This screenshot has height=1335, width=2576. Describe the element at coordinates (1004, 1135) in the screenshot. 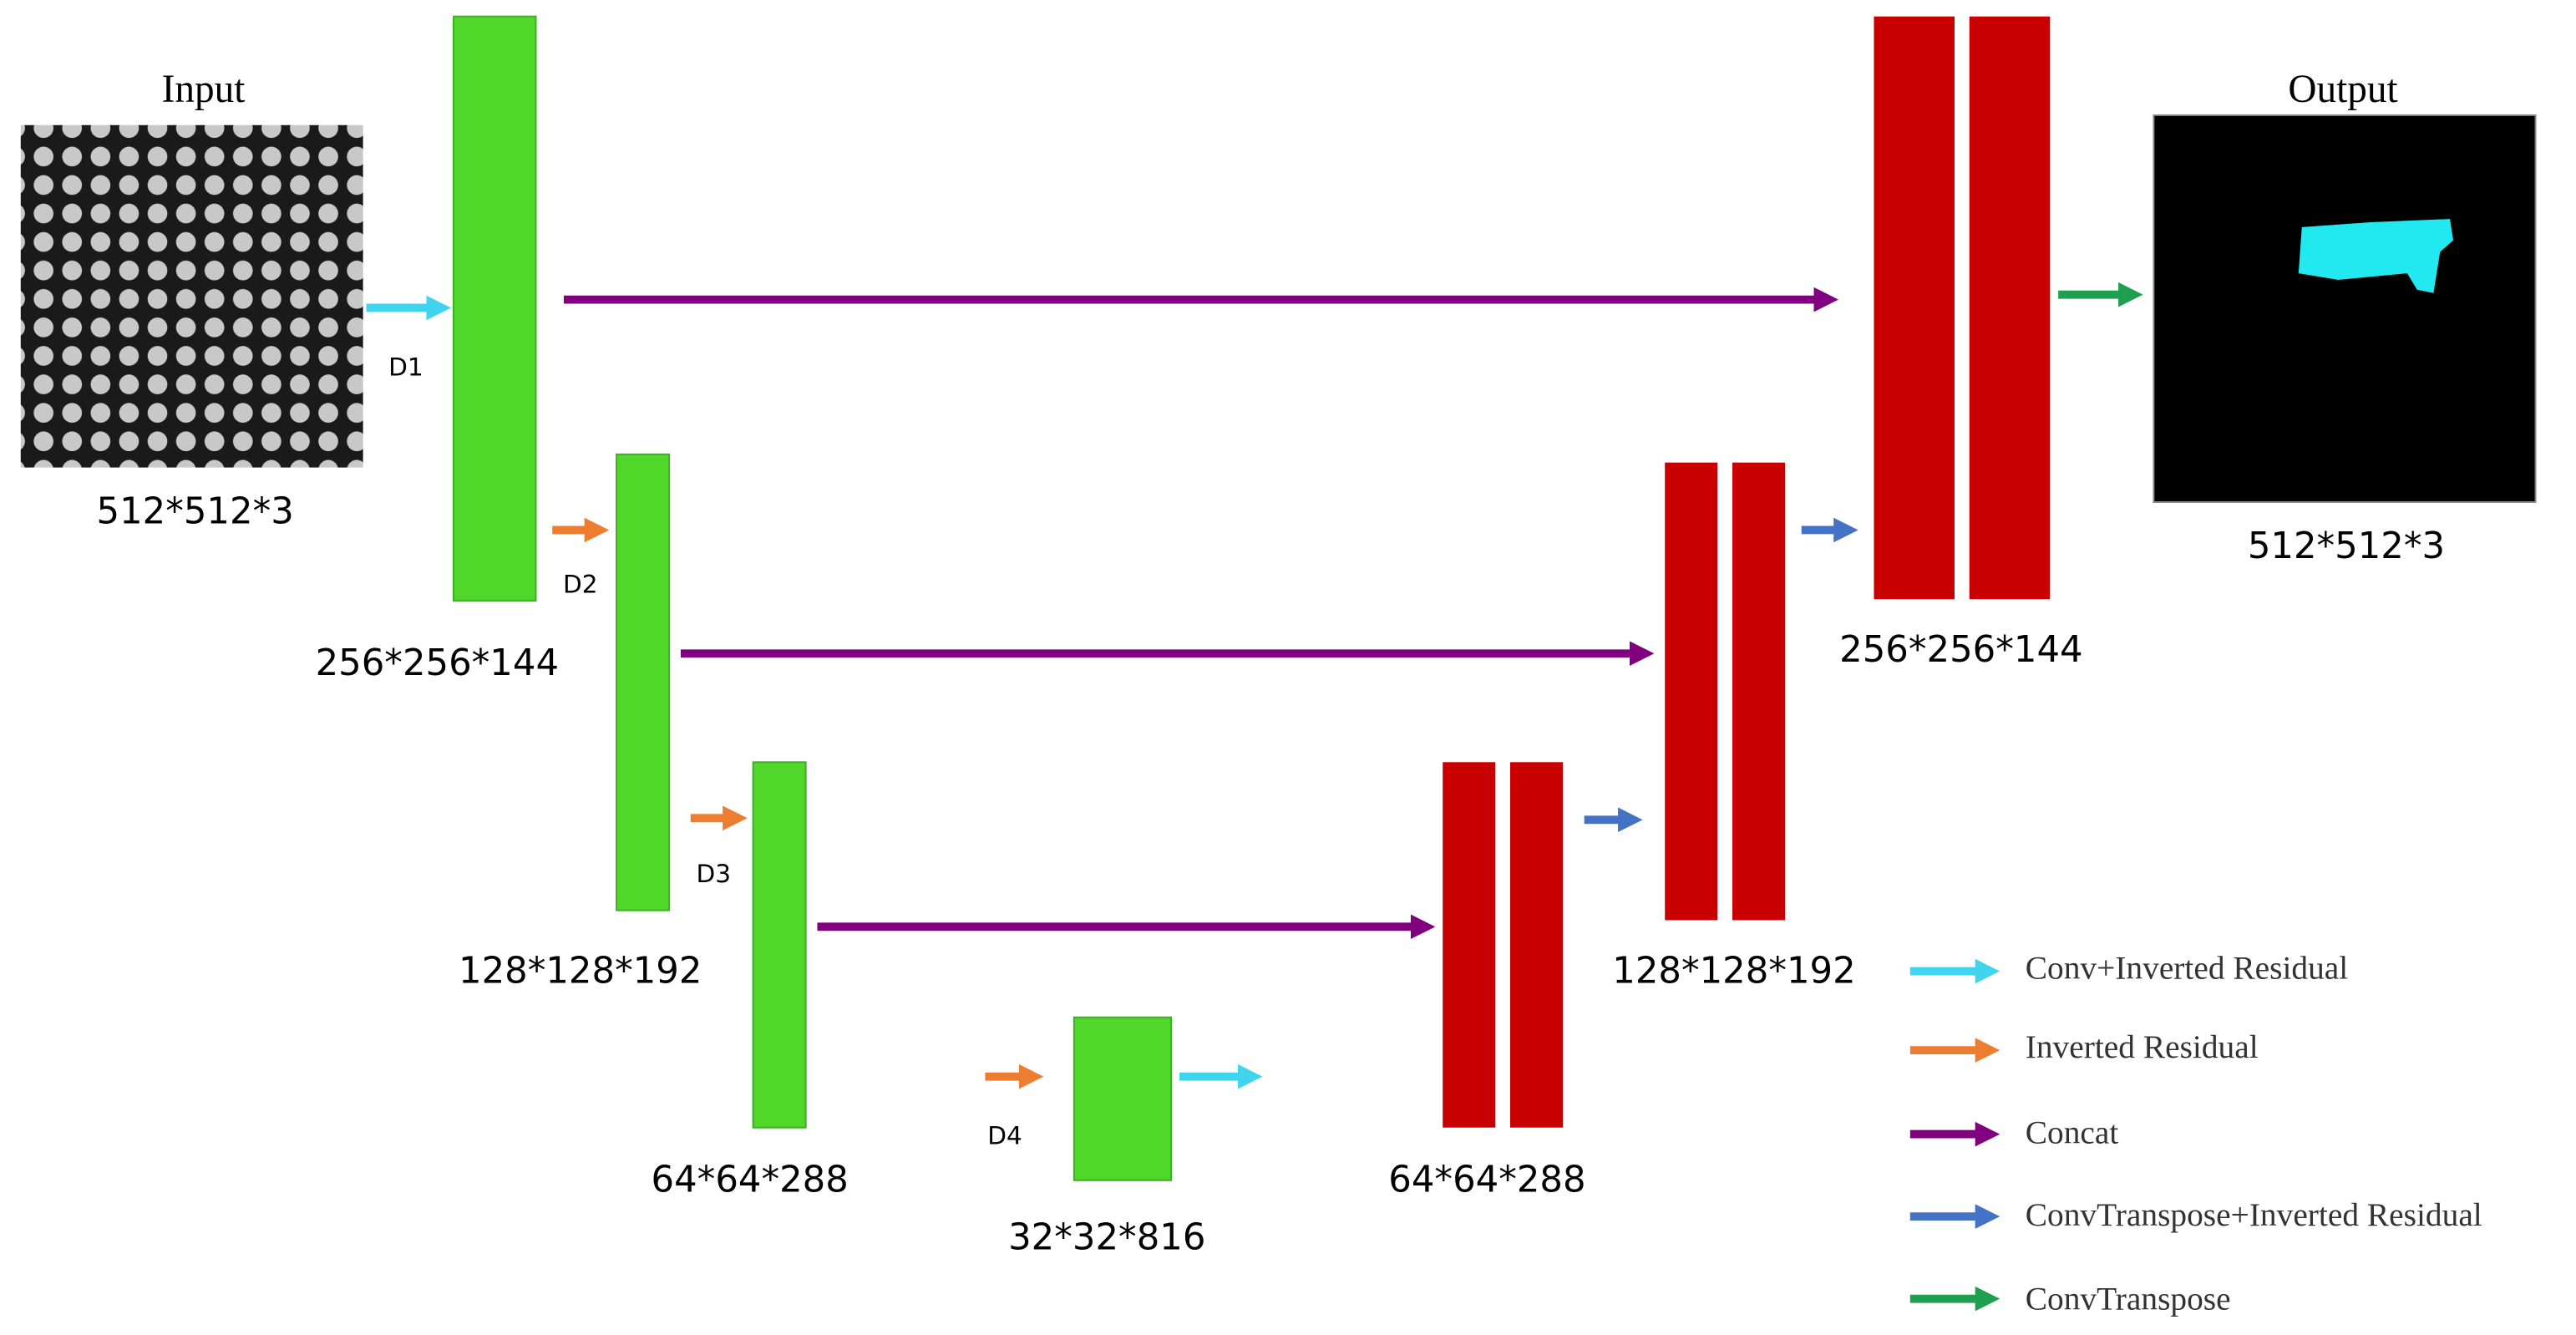

I see `stage-label: D4` at that location.